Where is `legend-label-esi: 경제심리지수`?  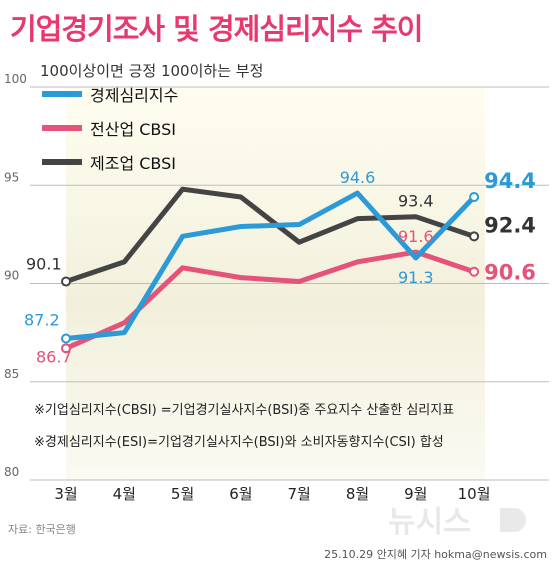
legend-label-esi: 경제심리지수 is located at coordinates (134, 95).